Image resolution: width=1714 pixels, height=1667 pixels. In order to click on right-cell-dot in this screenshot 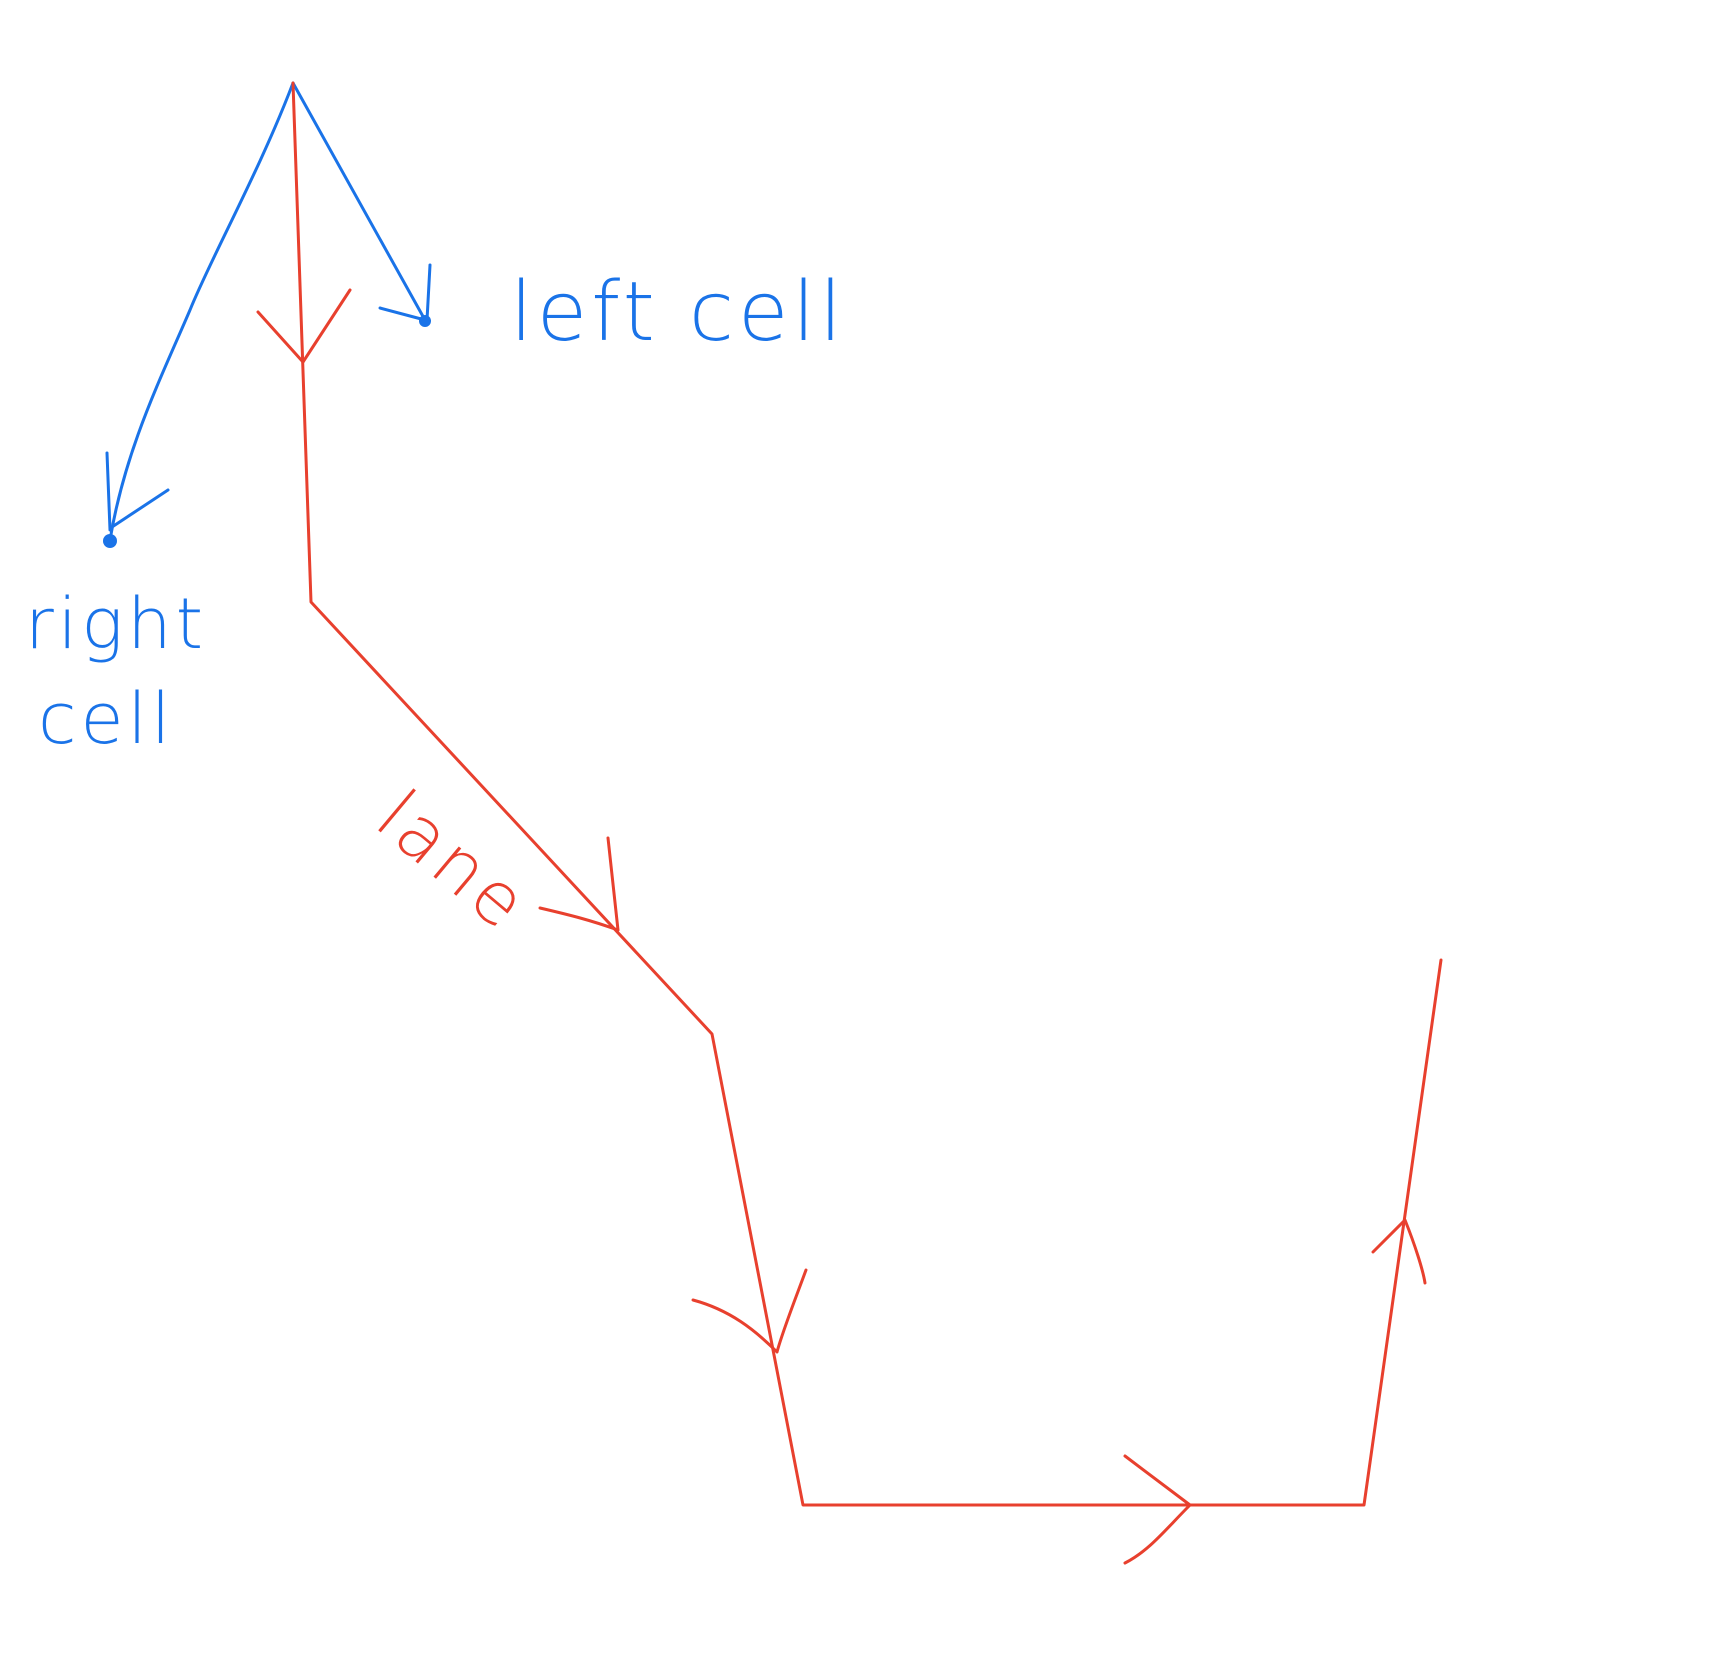, I will do `click(110, 541)`.